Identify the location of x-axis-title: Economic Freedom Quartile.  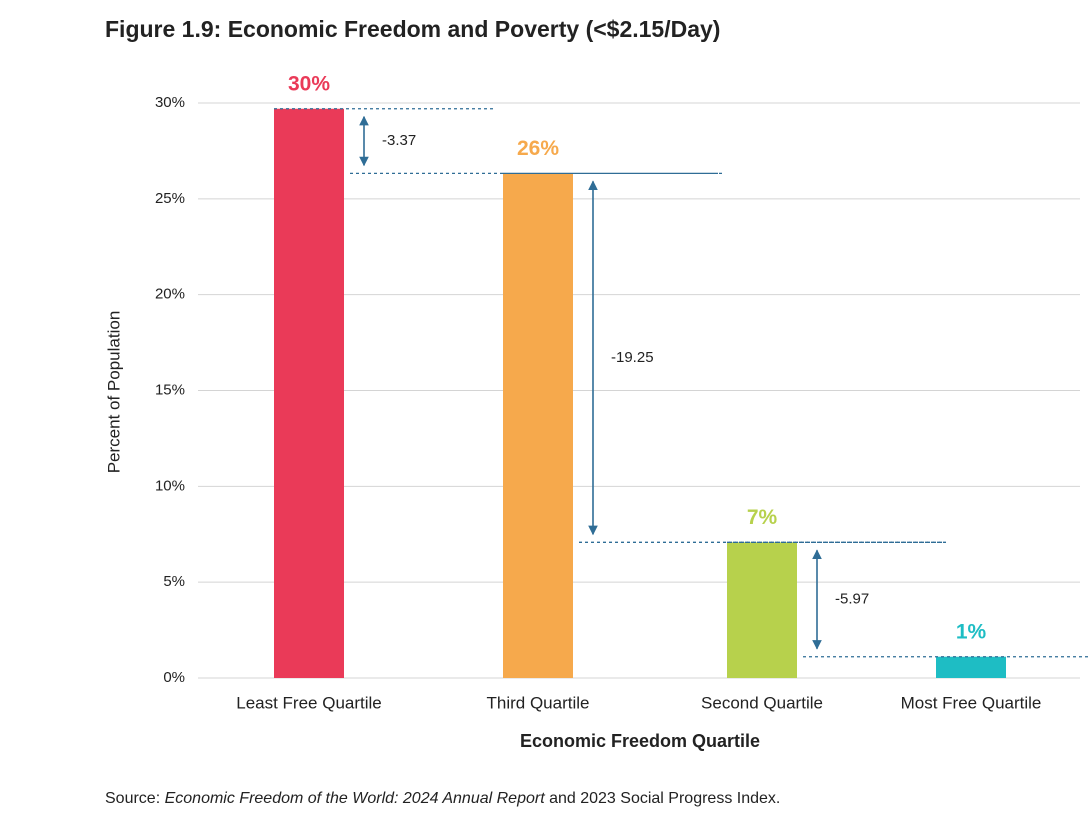
(640, 741).